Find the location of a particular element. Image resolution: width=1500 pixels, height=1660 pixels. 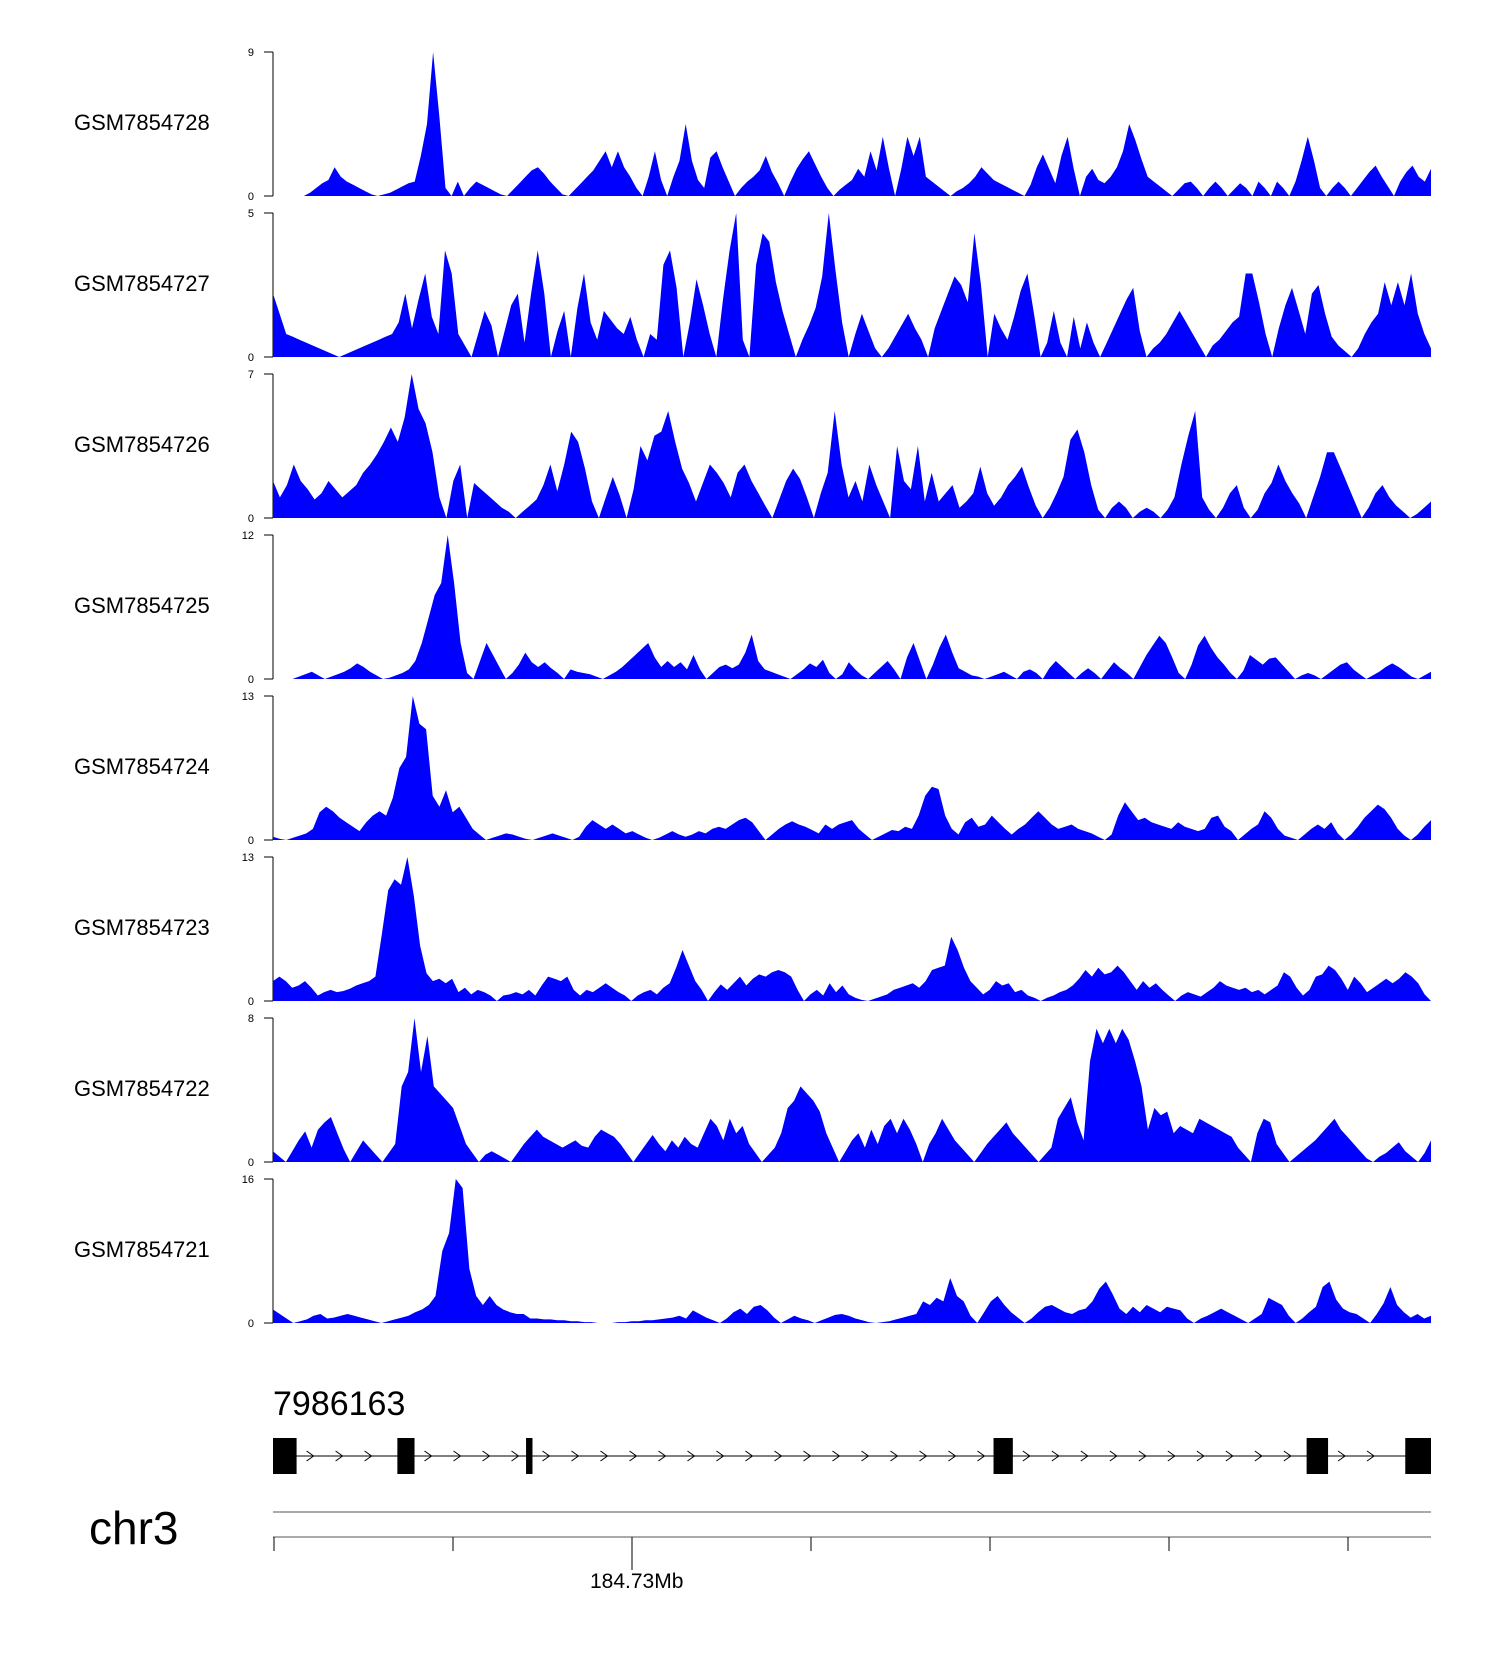

track-GSM7854728: GSM7854728 9 0 is located at coordinates (752, 125).